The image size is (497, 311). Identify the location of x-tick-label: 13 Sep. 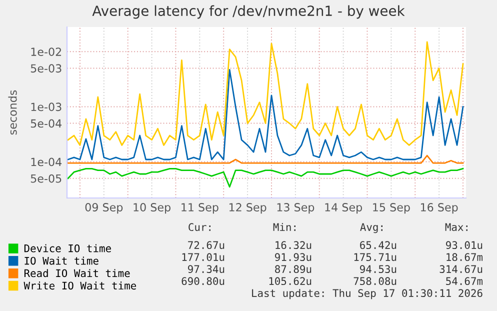
(295, 208).